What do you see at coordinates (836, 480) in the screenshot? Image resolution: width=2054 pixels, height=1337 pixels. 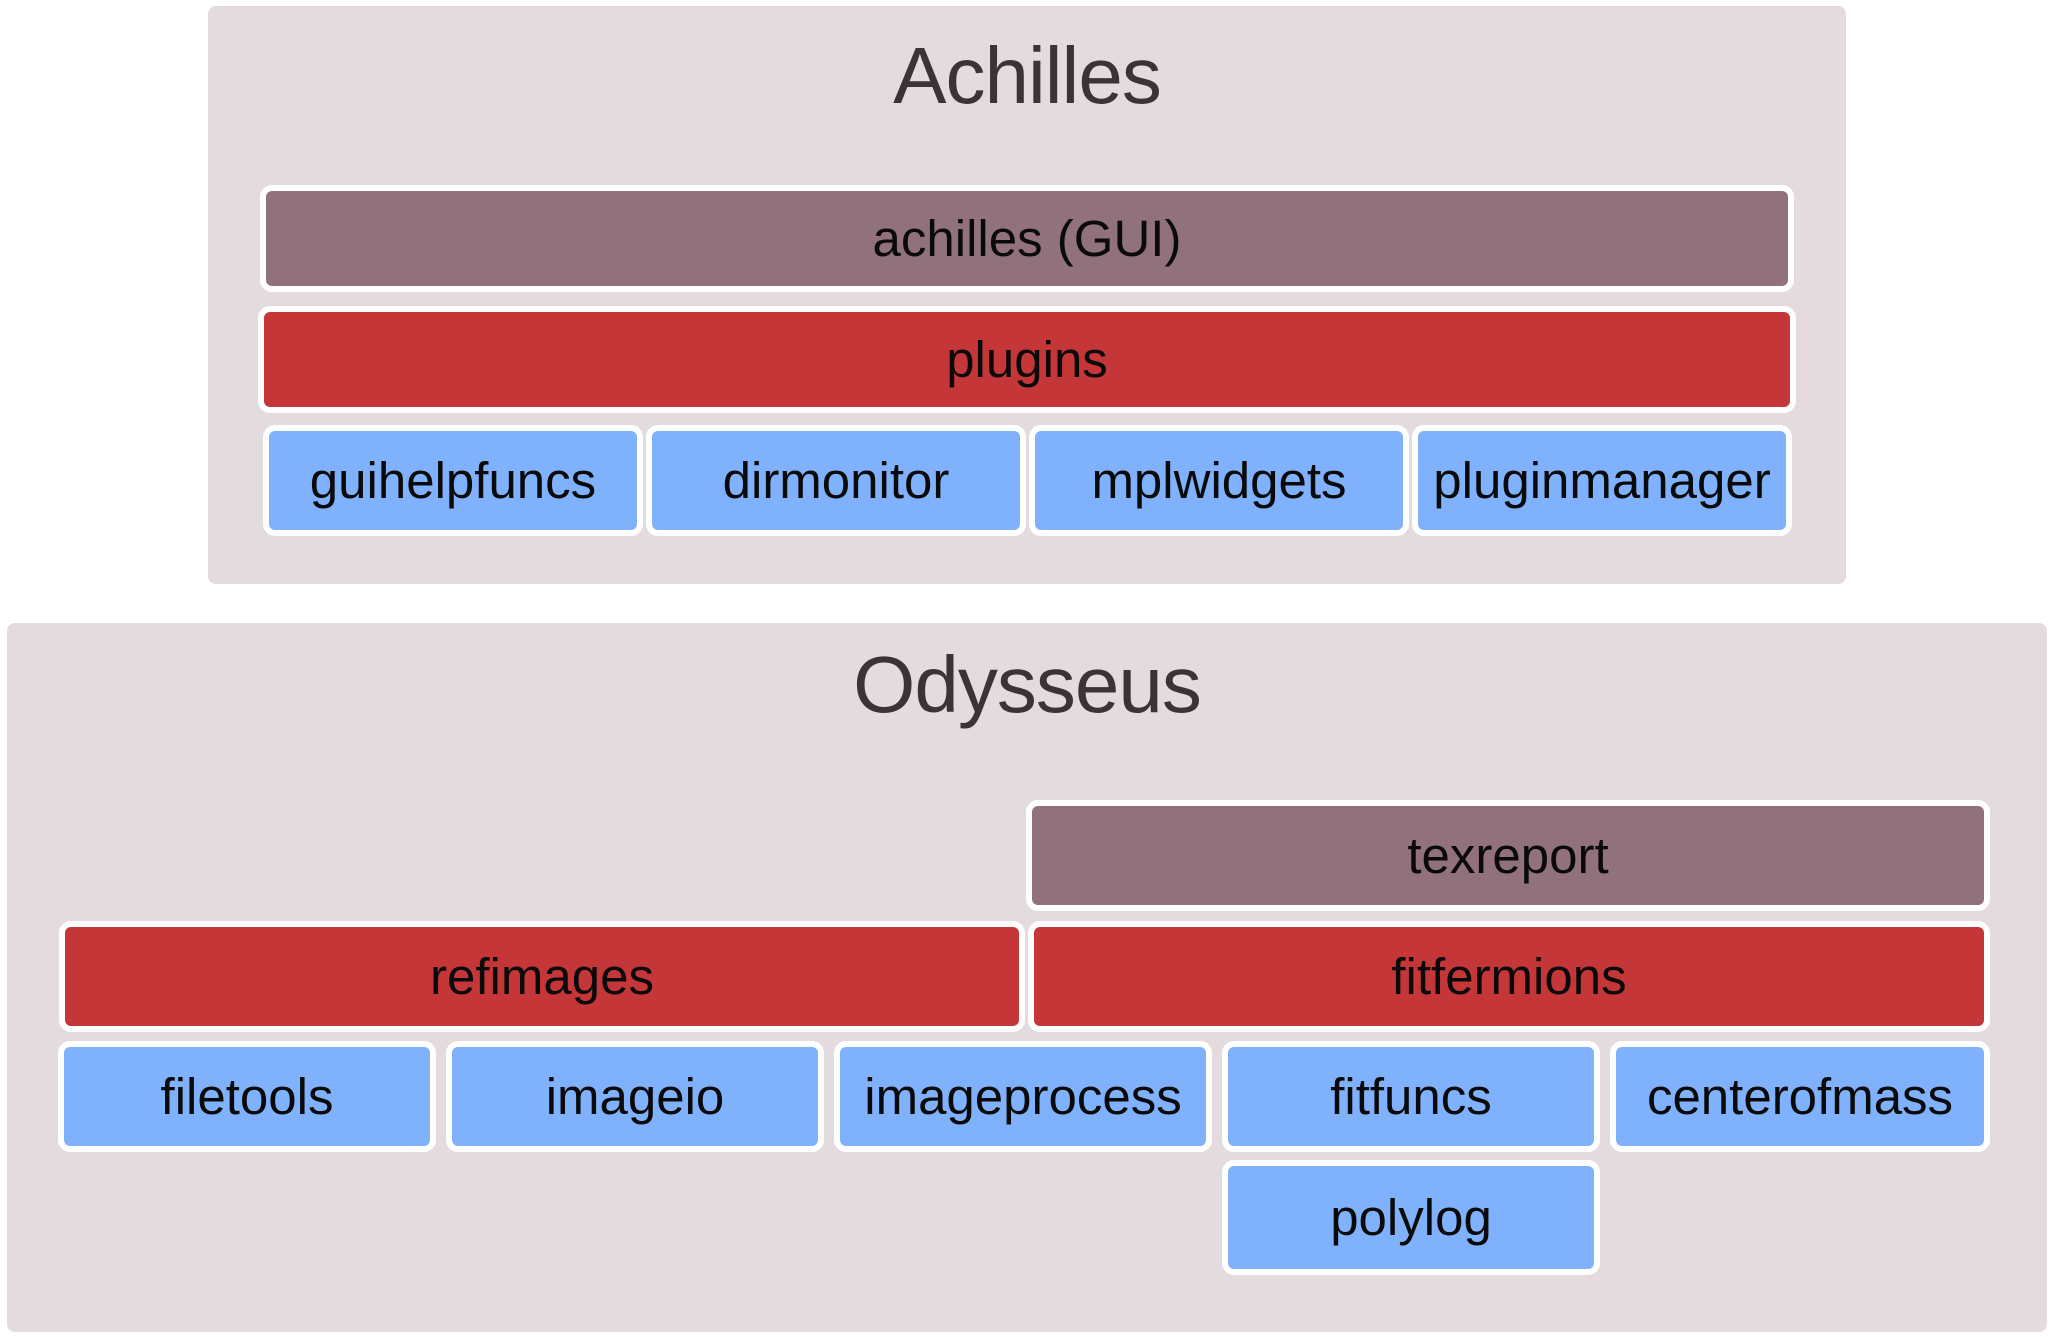 I see `dirmonitor-box: dirmonitor` at bounding box center [836, 480].